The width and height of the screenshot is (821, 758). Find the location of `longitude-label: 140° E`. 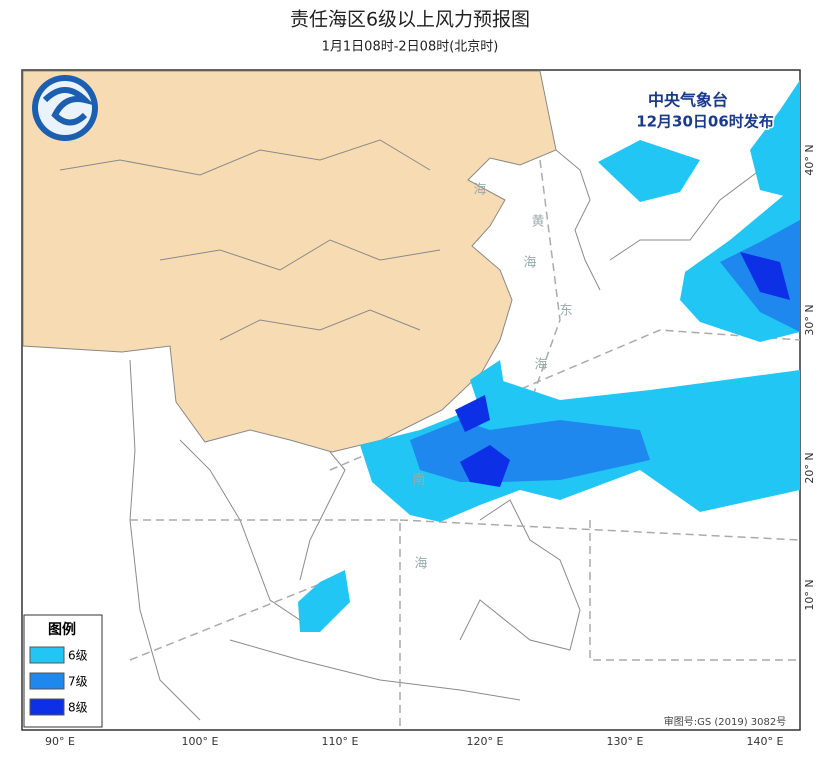

longitude-label: 140° E is located at coordinates (765, 741).